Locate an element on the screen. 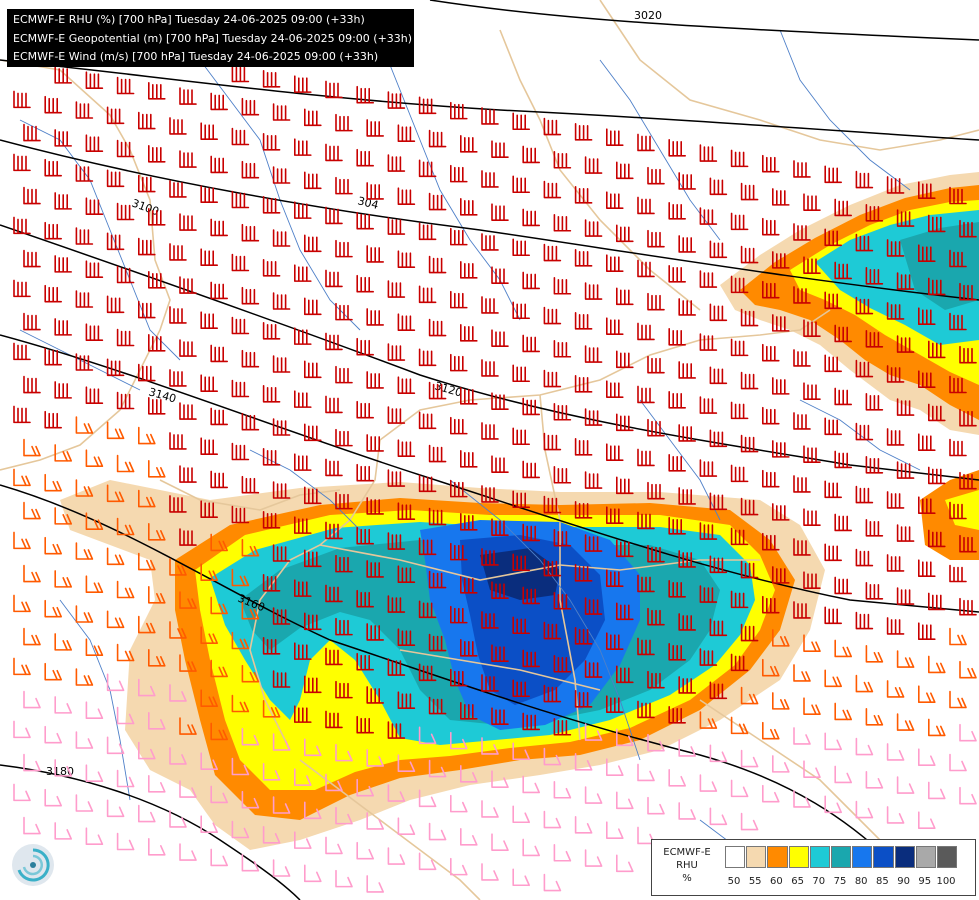  ecmwf-swirl-logo-icon is located at coordinates (33, 865).